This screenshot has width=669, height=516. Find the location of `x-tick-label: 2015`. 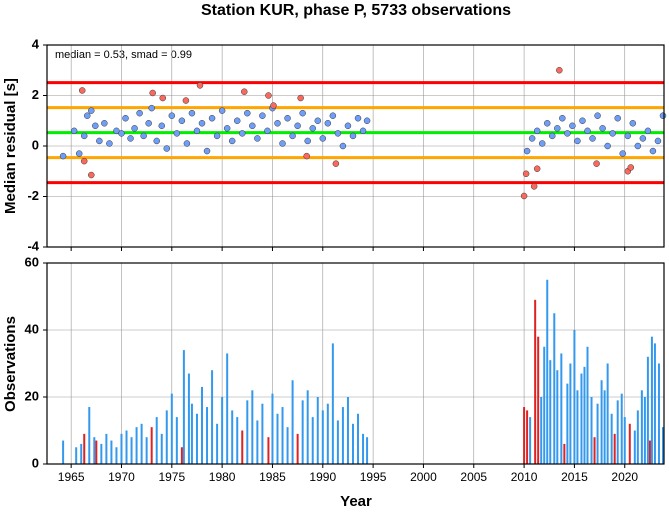

x-tick-label: 2015 is located at coordinates (574, 477).